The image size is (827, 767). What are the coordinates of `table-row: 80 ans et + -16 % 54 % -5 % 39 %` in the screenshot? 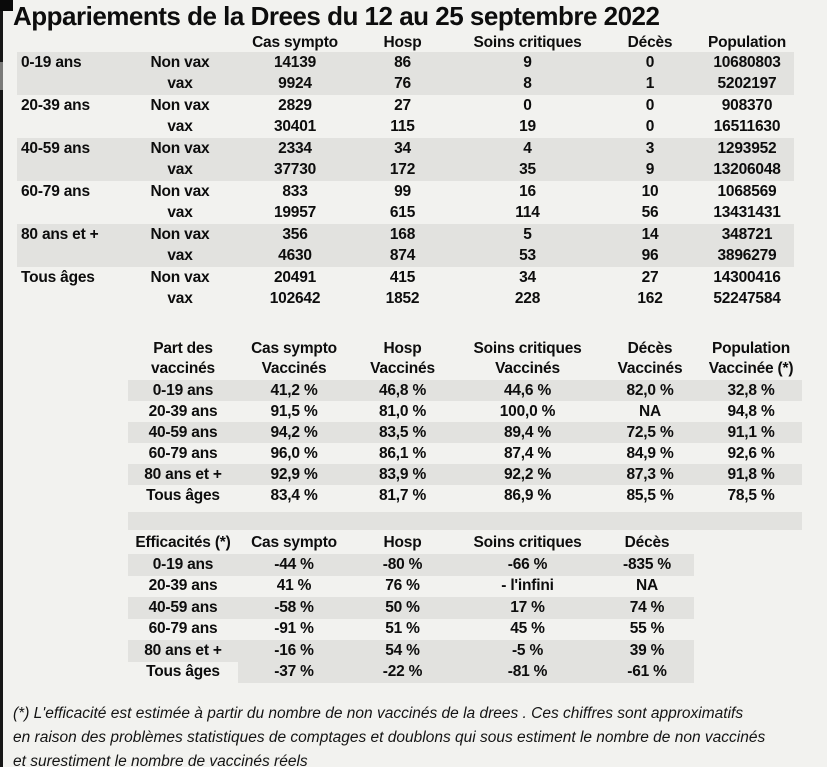 It's located at (411, 651).